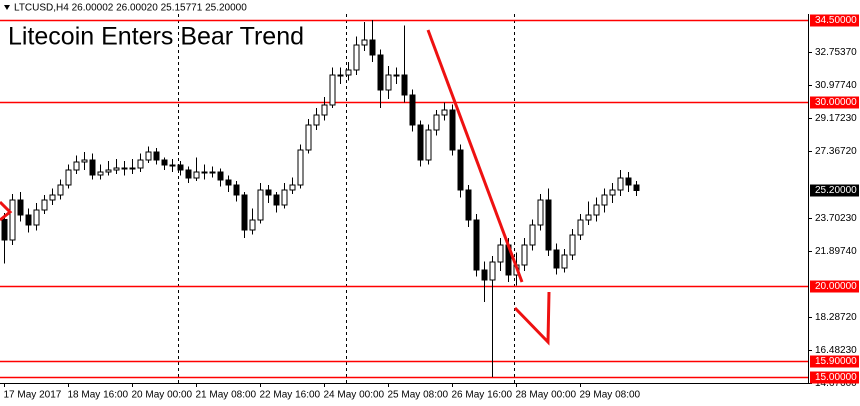  What do you see at coordinates (836, 52) in the screenshot?
I see `y-tick-label: 32.75370` at bounding box center [836, 52].